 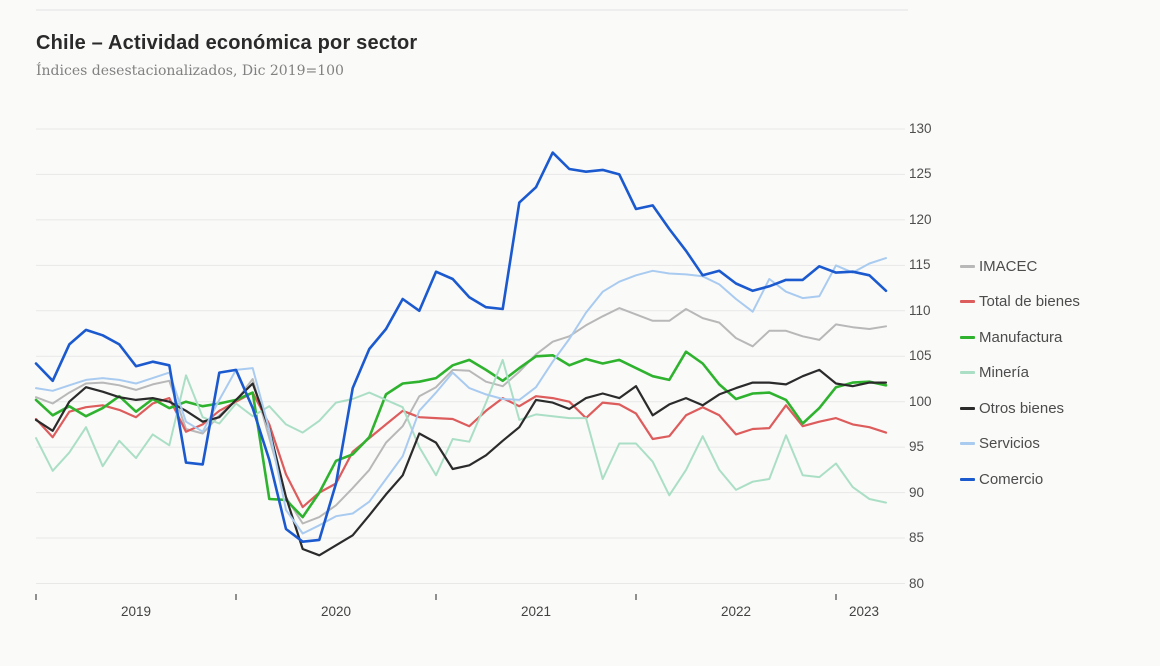 I want to click on y-axis-tick-label: 85, so click(x=917, y=537).